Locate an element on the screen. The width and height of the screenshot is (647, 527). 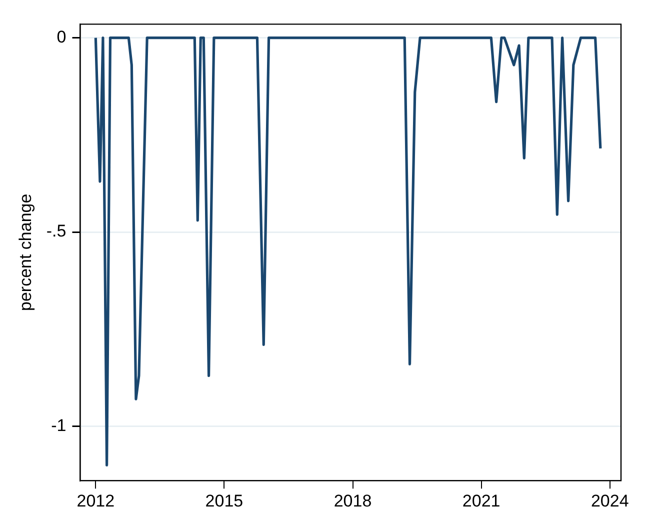
y-tick-label: -1 is located at coordinates (58, 425).